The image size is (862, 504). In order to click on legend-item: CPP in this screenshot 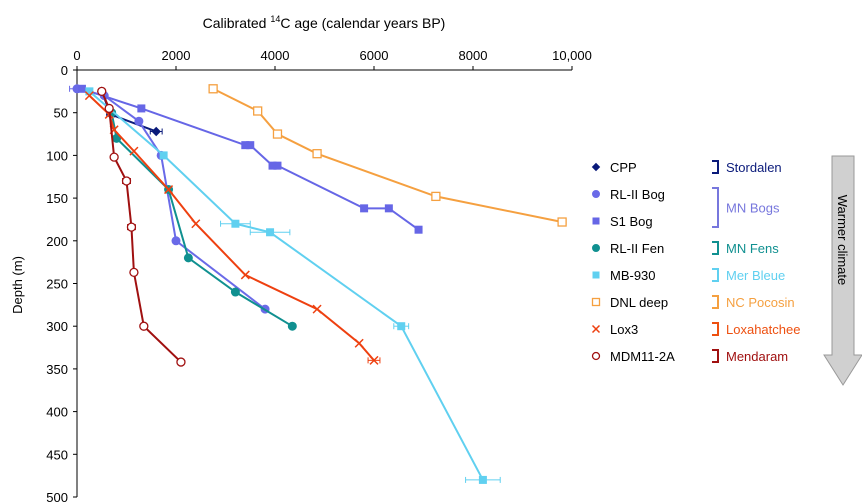, I will do `click(614, 167)`.